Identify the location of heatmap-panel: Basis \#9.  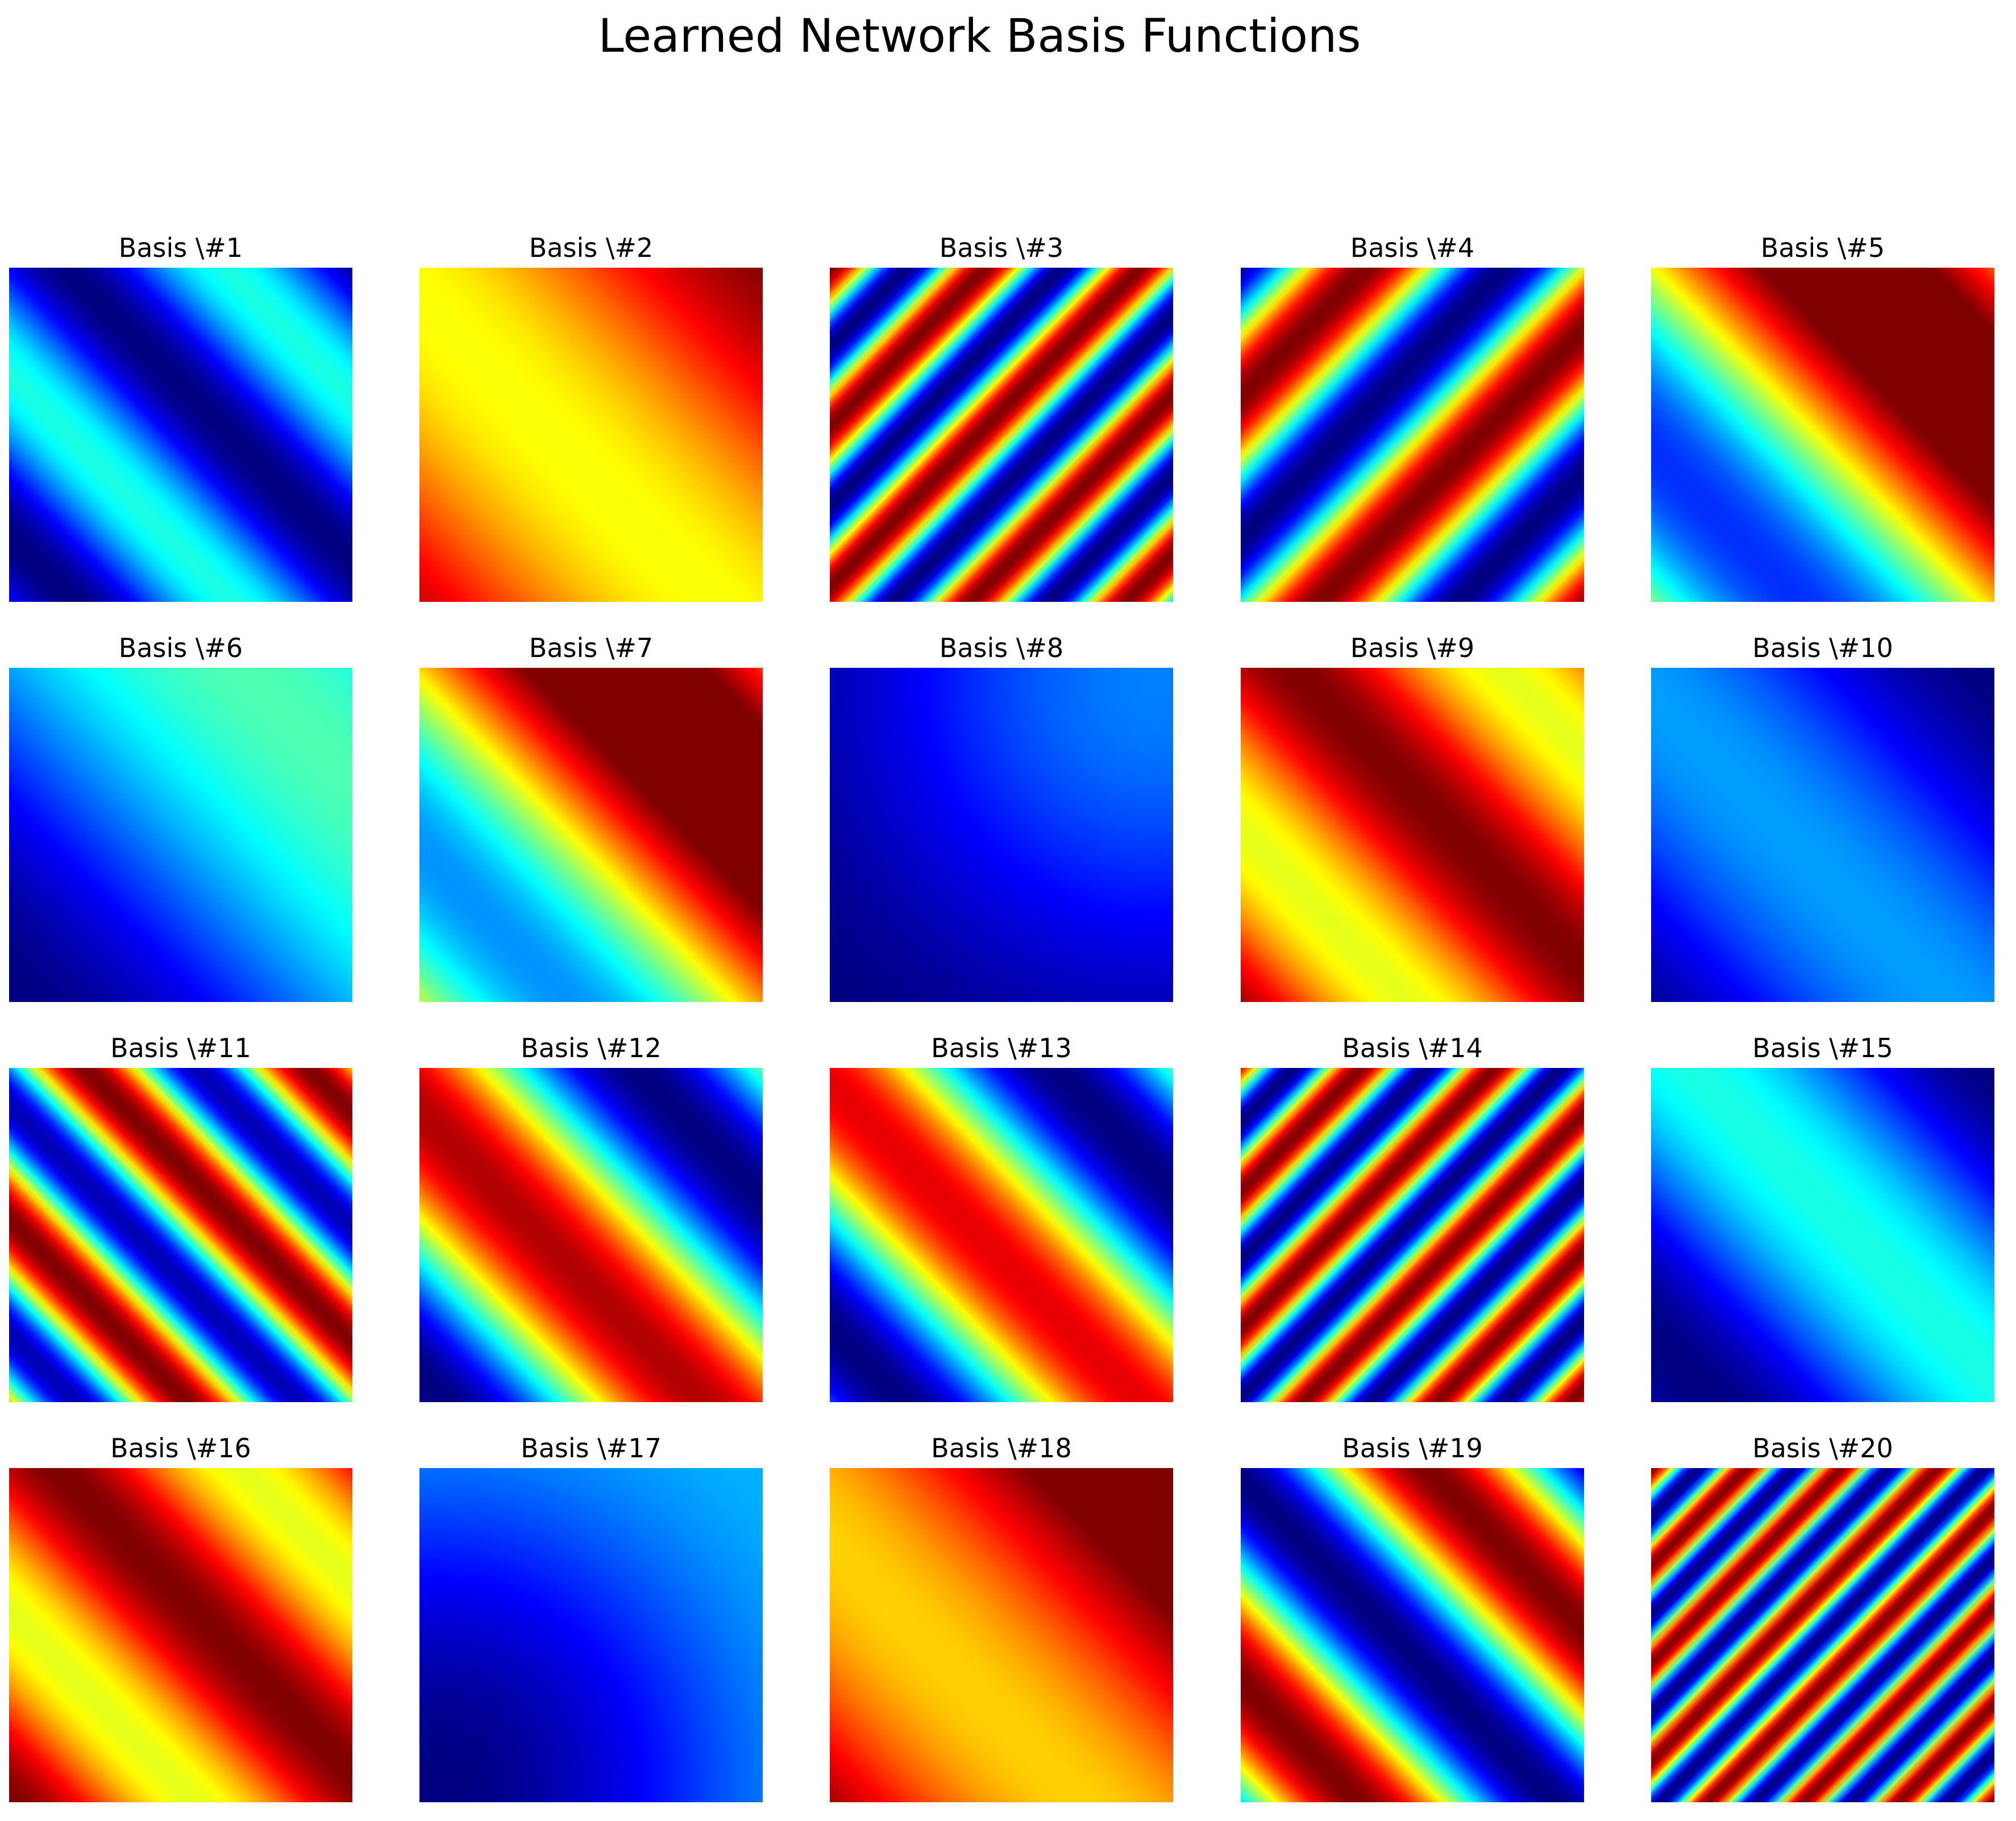
(1412, 824).